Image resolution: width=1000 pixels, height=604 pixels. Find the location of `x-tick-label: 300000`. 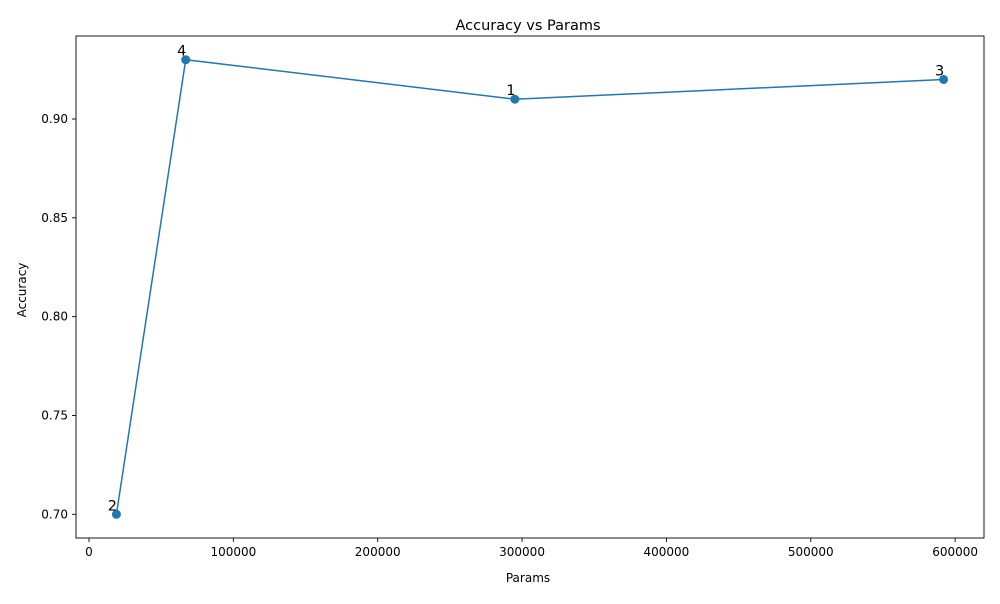

x-tick-label: 300000 is located at coordinates (522, 552).